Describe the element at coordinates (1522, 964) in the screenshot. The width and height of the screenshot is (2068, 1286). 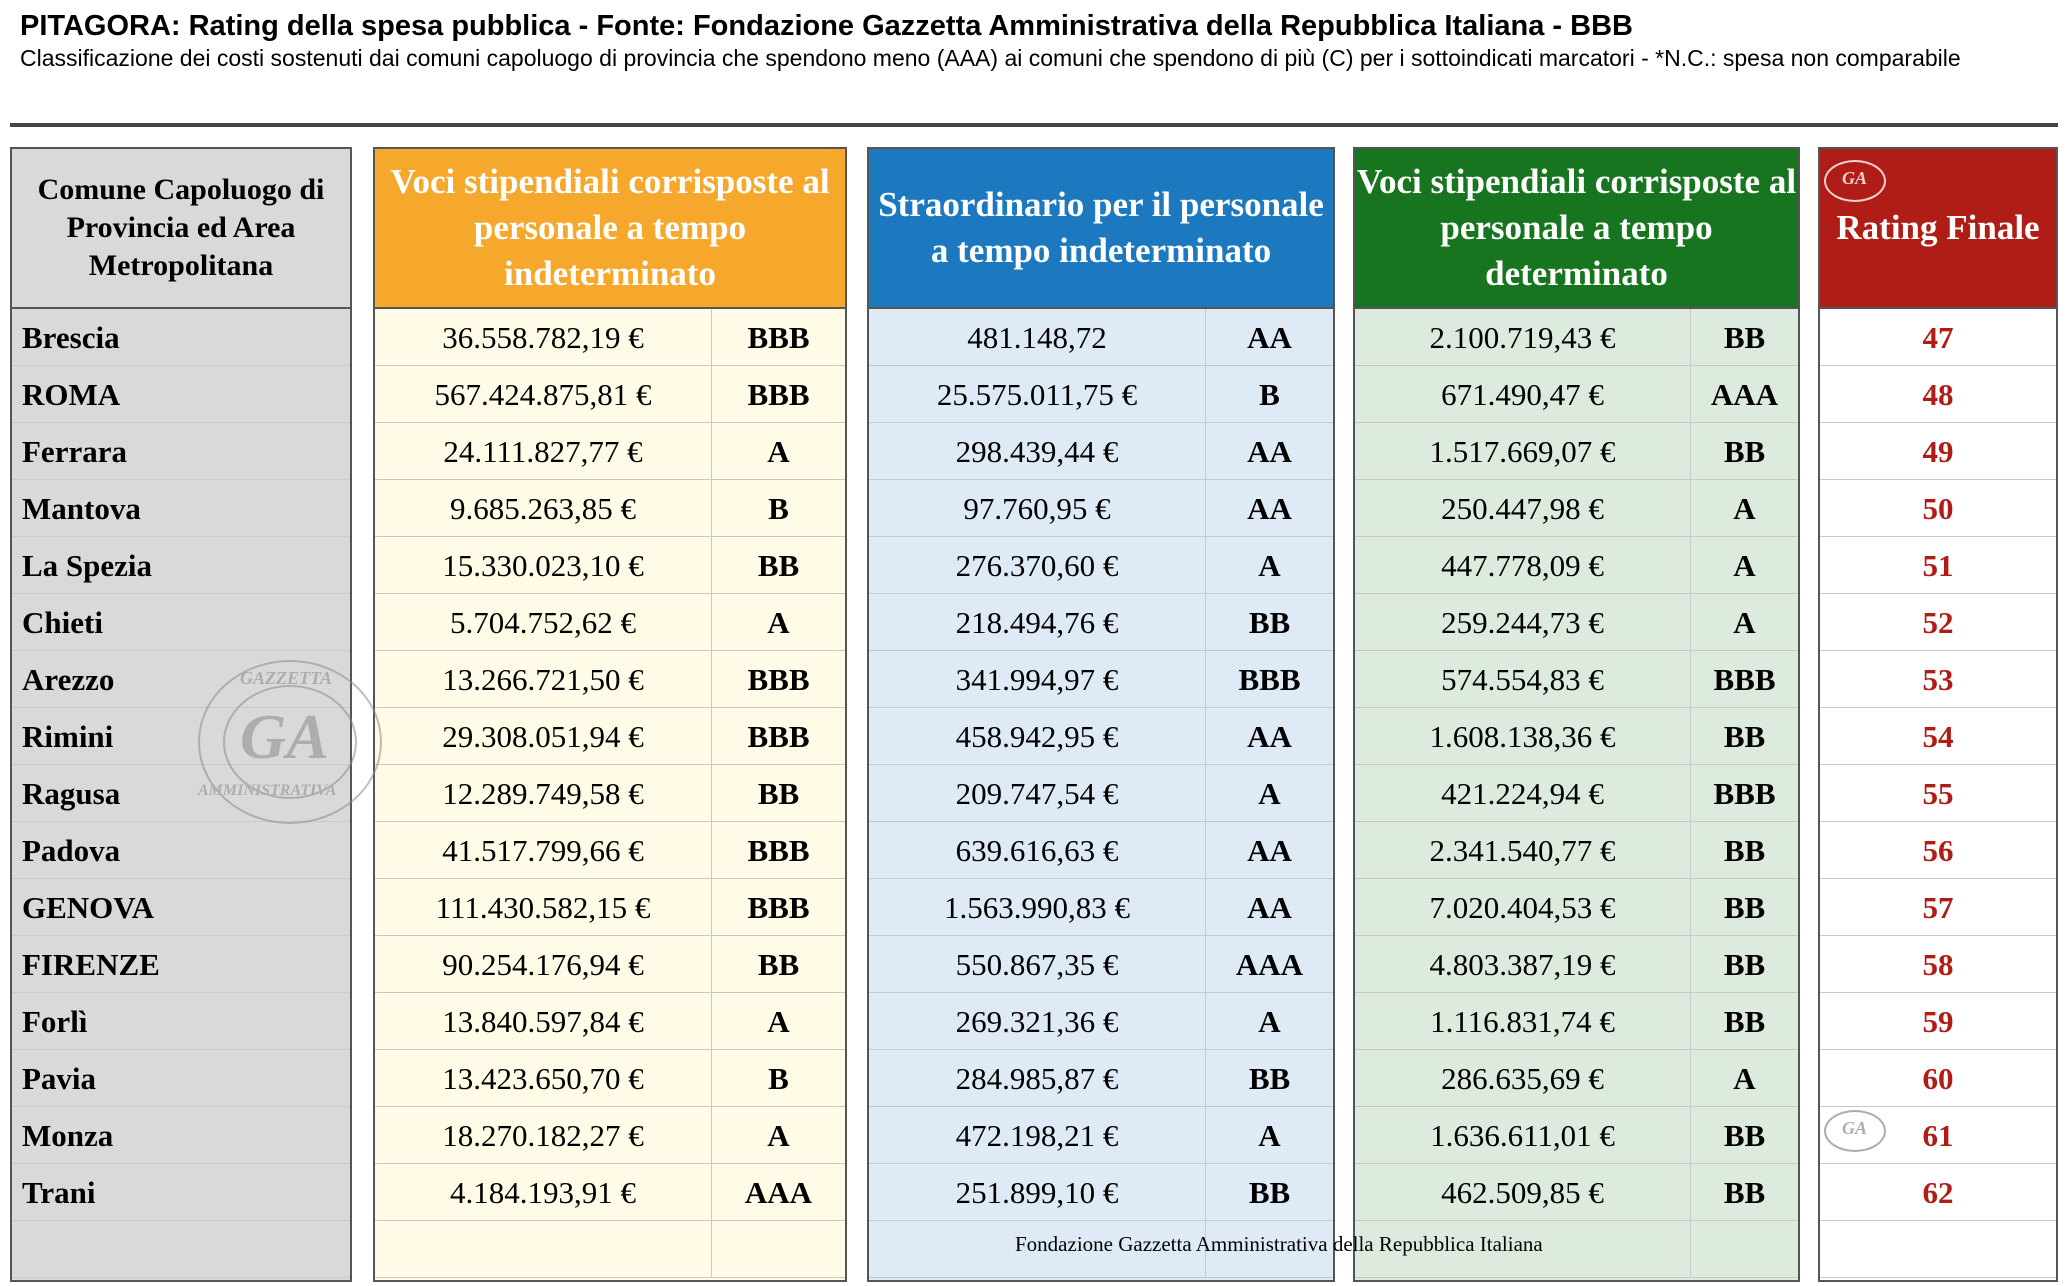
I see `fixed-term-salary-value: 4.803.387,19 €` at that location.